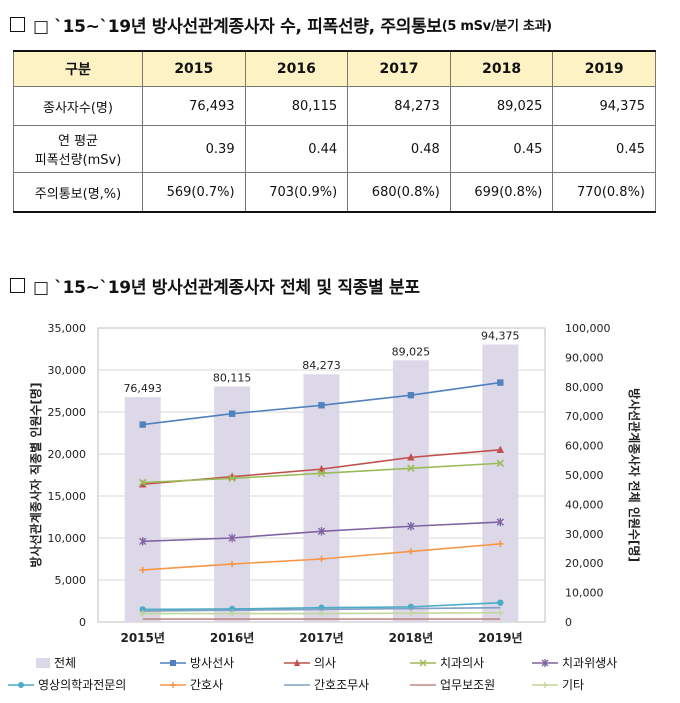 The image size is (680, 703). I want to click on y-tick-label: 5,000, so click(71, 580).